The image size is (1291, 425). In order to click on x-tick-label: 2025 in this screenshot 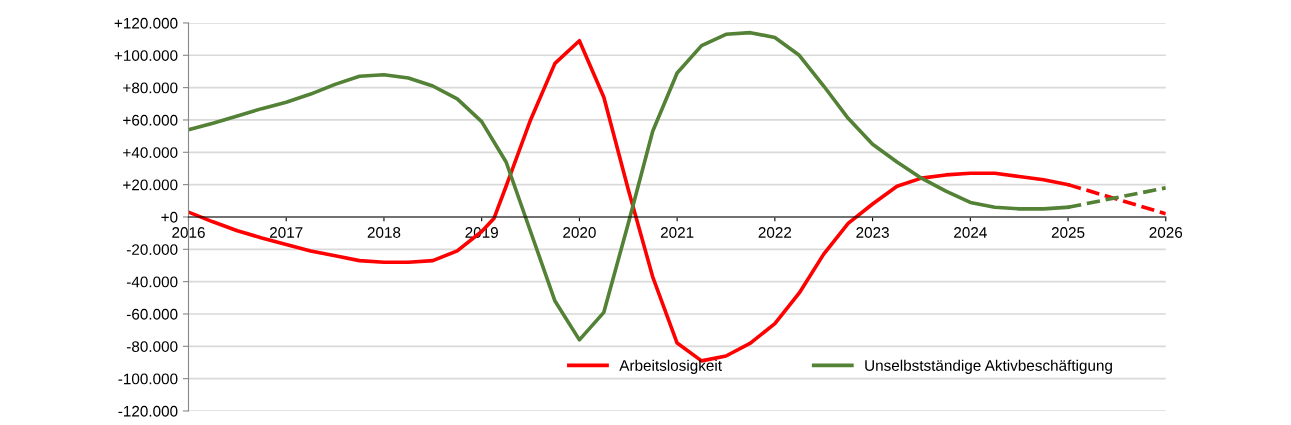, I will do `click(1068, 232)`.